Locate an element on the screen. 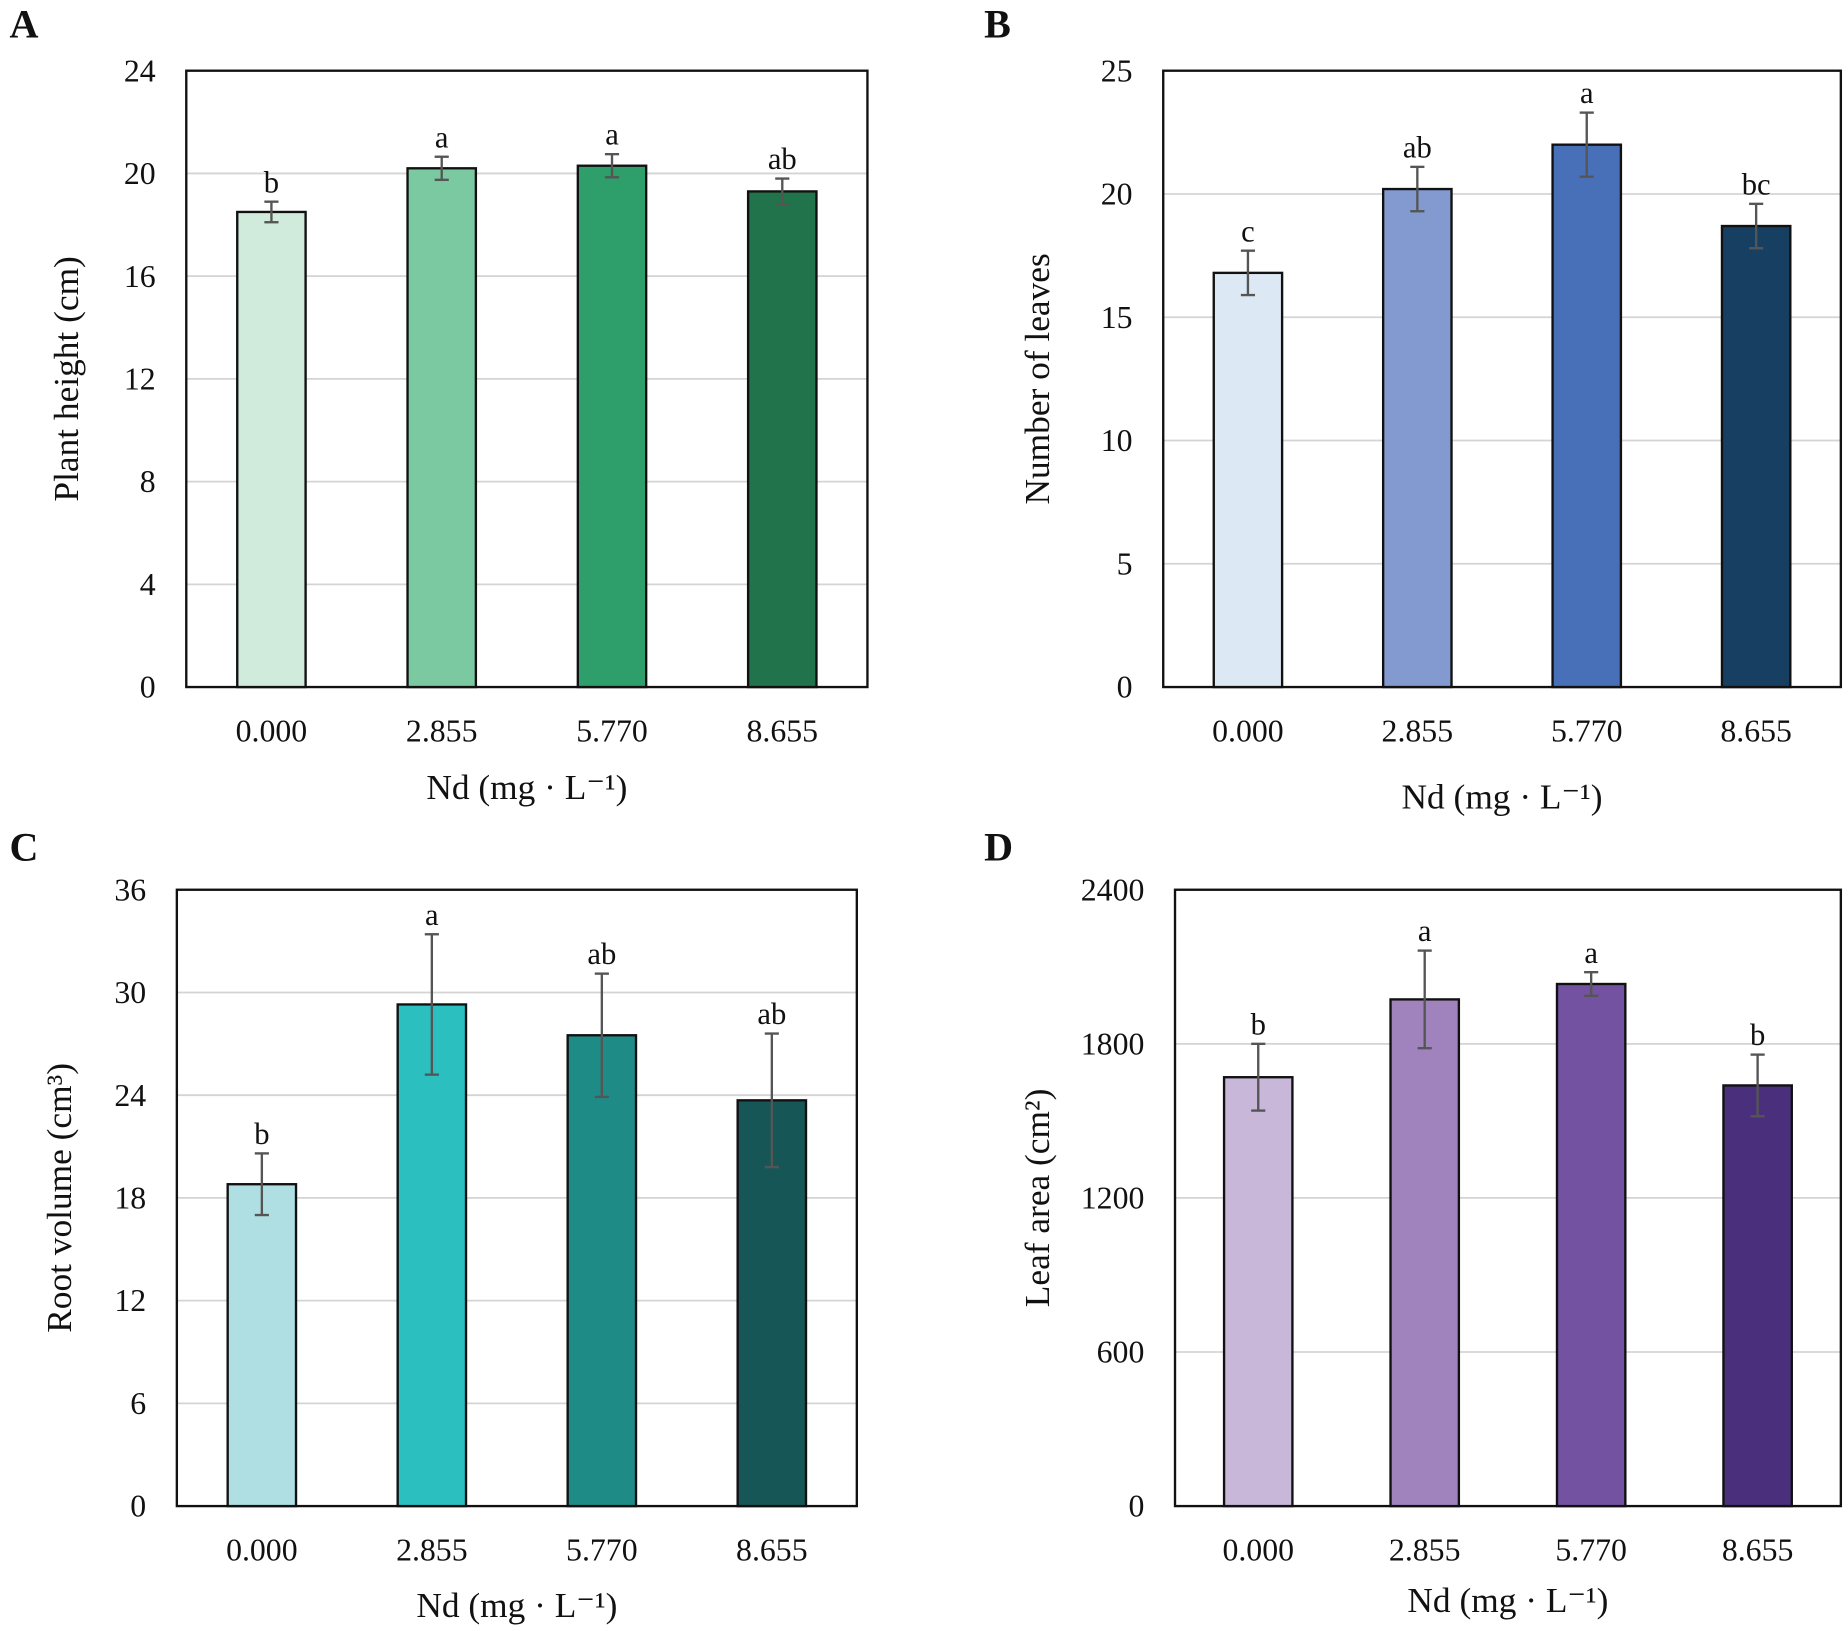 The width and height of the screenshot is (1848, 1631). y-tick-label: 1800 is located at coordinates (1113, 1043).